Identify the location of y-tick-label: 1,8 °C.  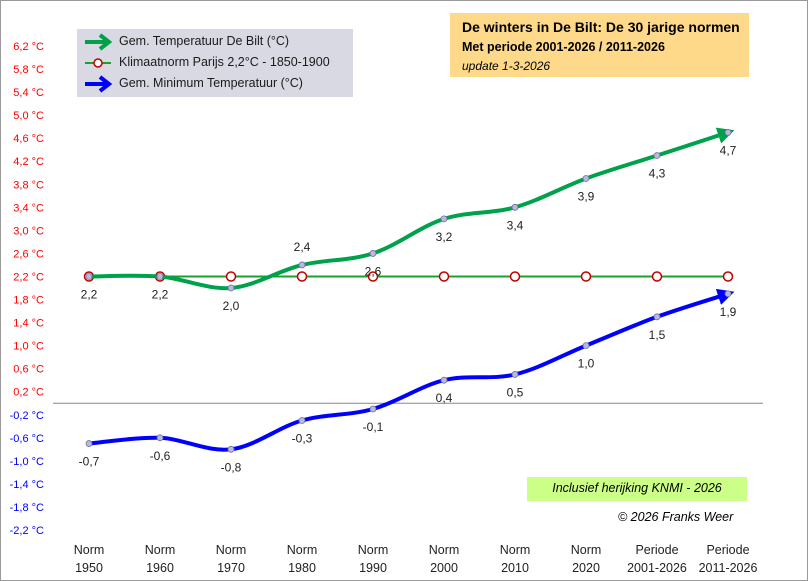
(28, 301).